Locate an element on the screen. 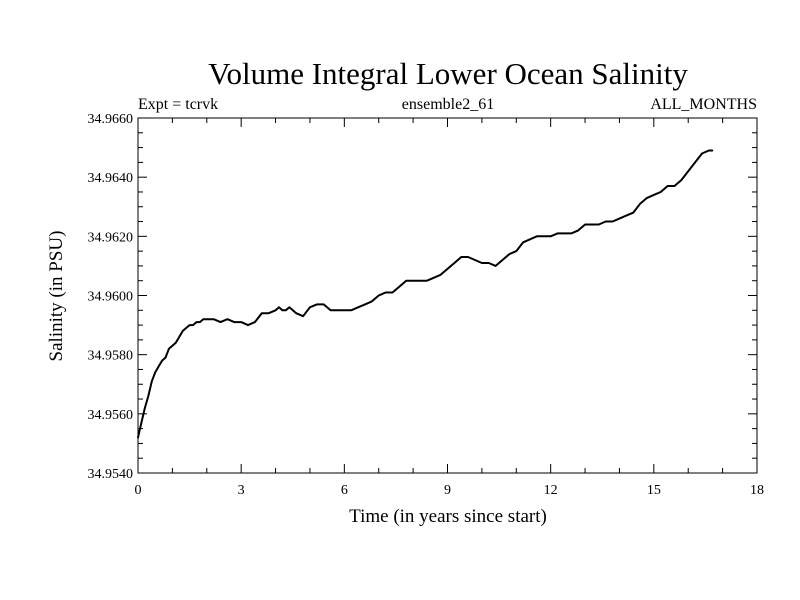  x-tick-label: 18 is located at coordinates (757, 490).